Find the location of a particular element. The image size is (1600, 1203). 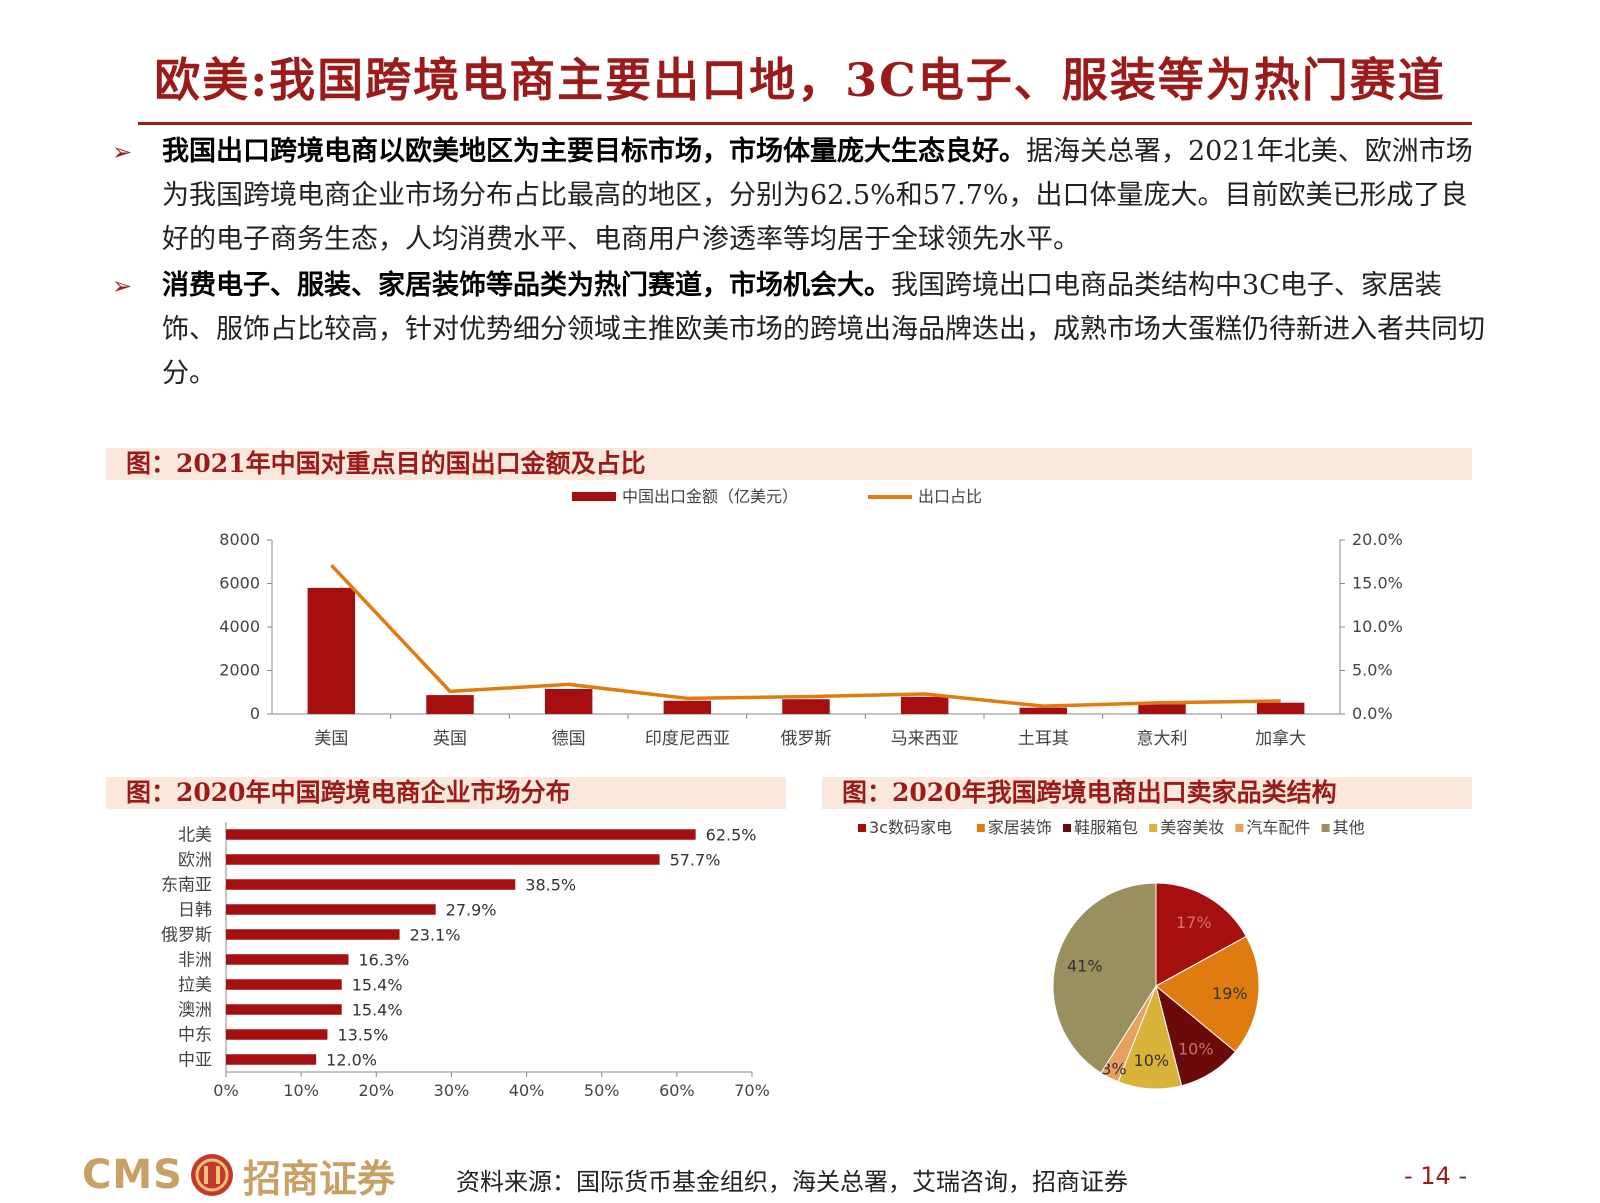

right-tick-label: 5.0% is located at coordinates (1372, 670).